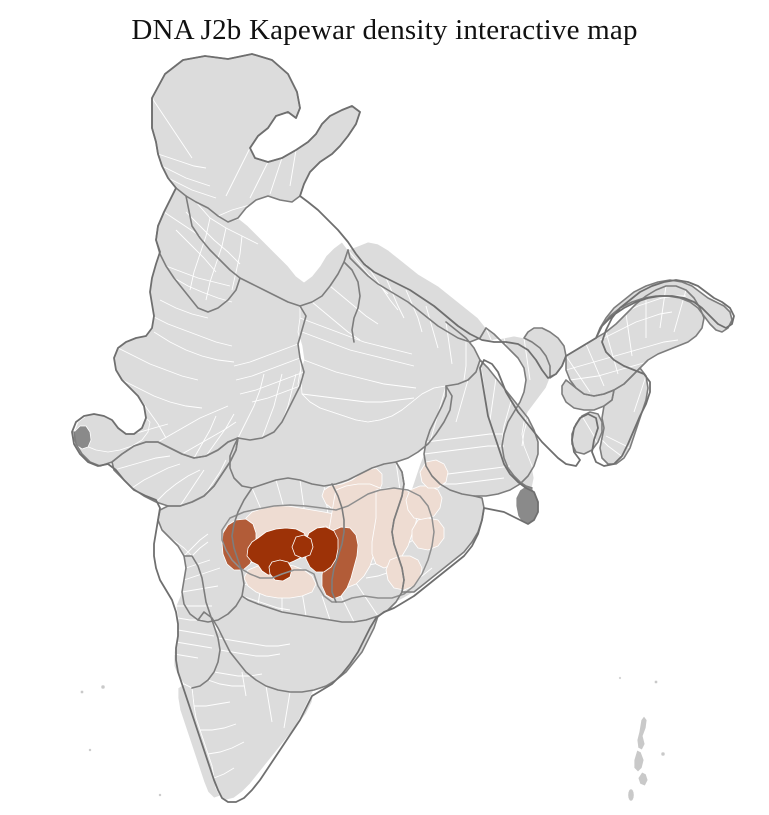 The image size is (769, 815). Describe the element at coordinates (428, 534) in the screenshot. I see `low-density-district` at that location.